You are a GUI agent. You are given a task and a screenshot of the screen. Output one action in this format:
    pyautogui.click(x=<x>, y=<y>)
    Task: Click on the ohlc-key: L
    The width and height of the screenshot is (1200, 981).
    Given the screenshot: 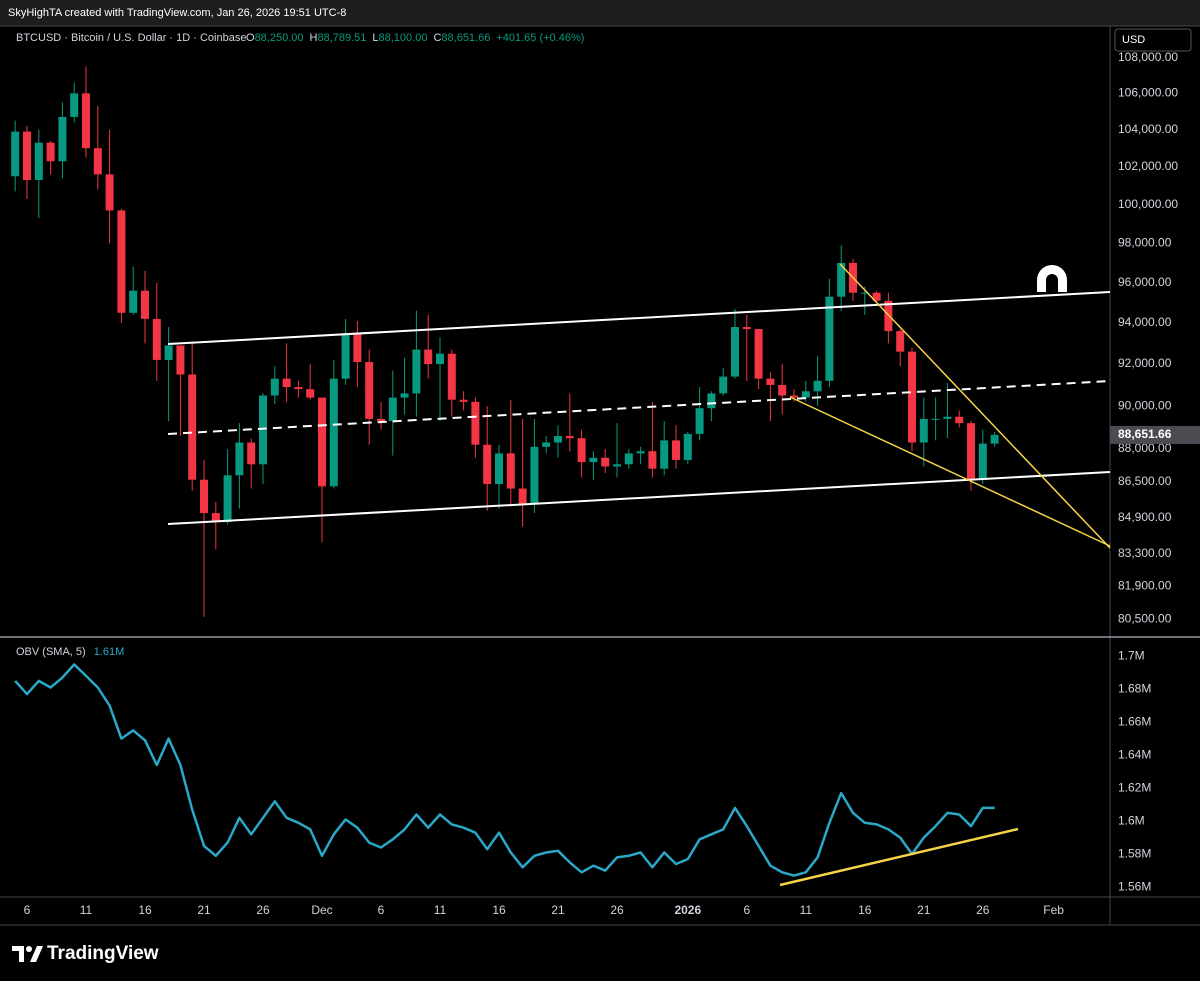 What is the action you would take?
    pyautogui.click(x=375, y=38)
    